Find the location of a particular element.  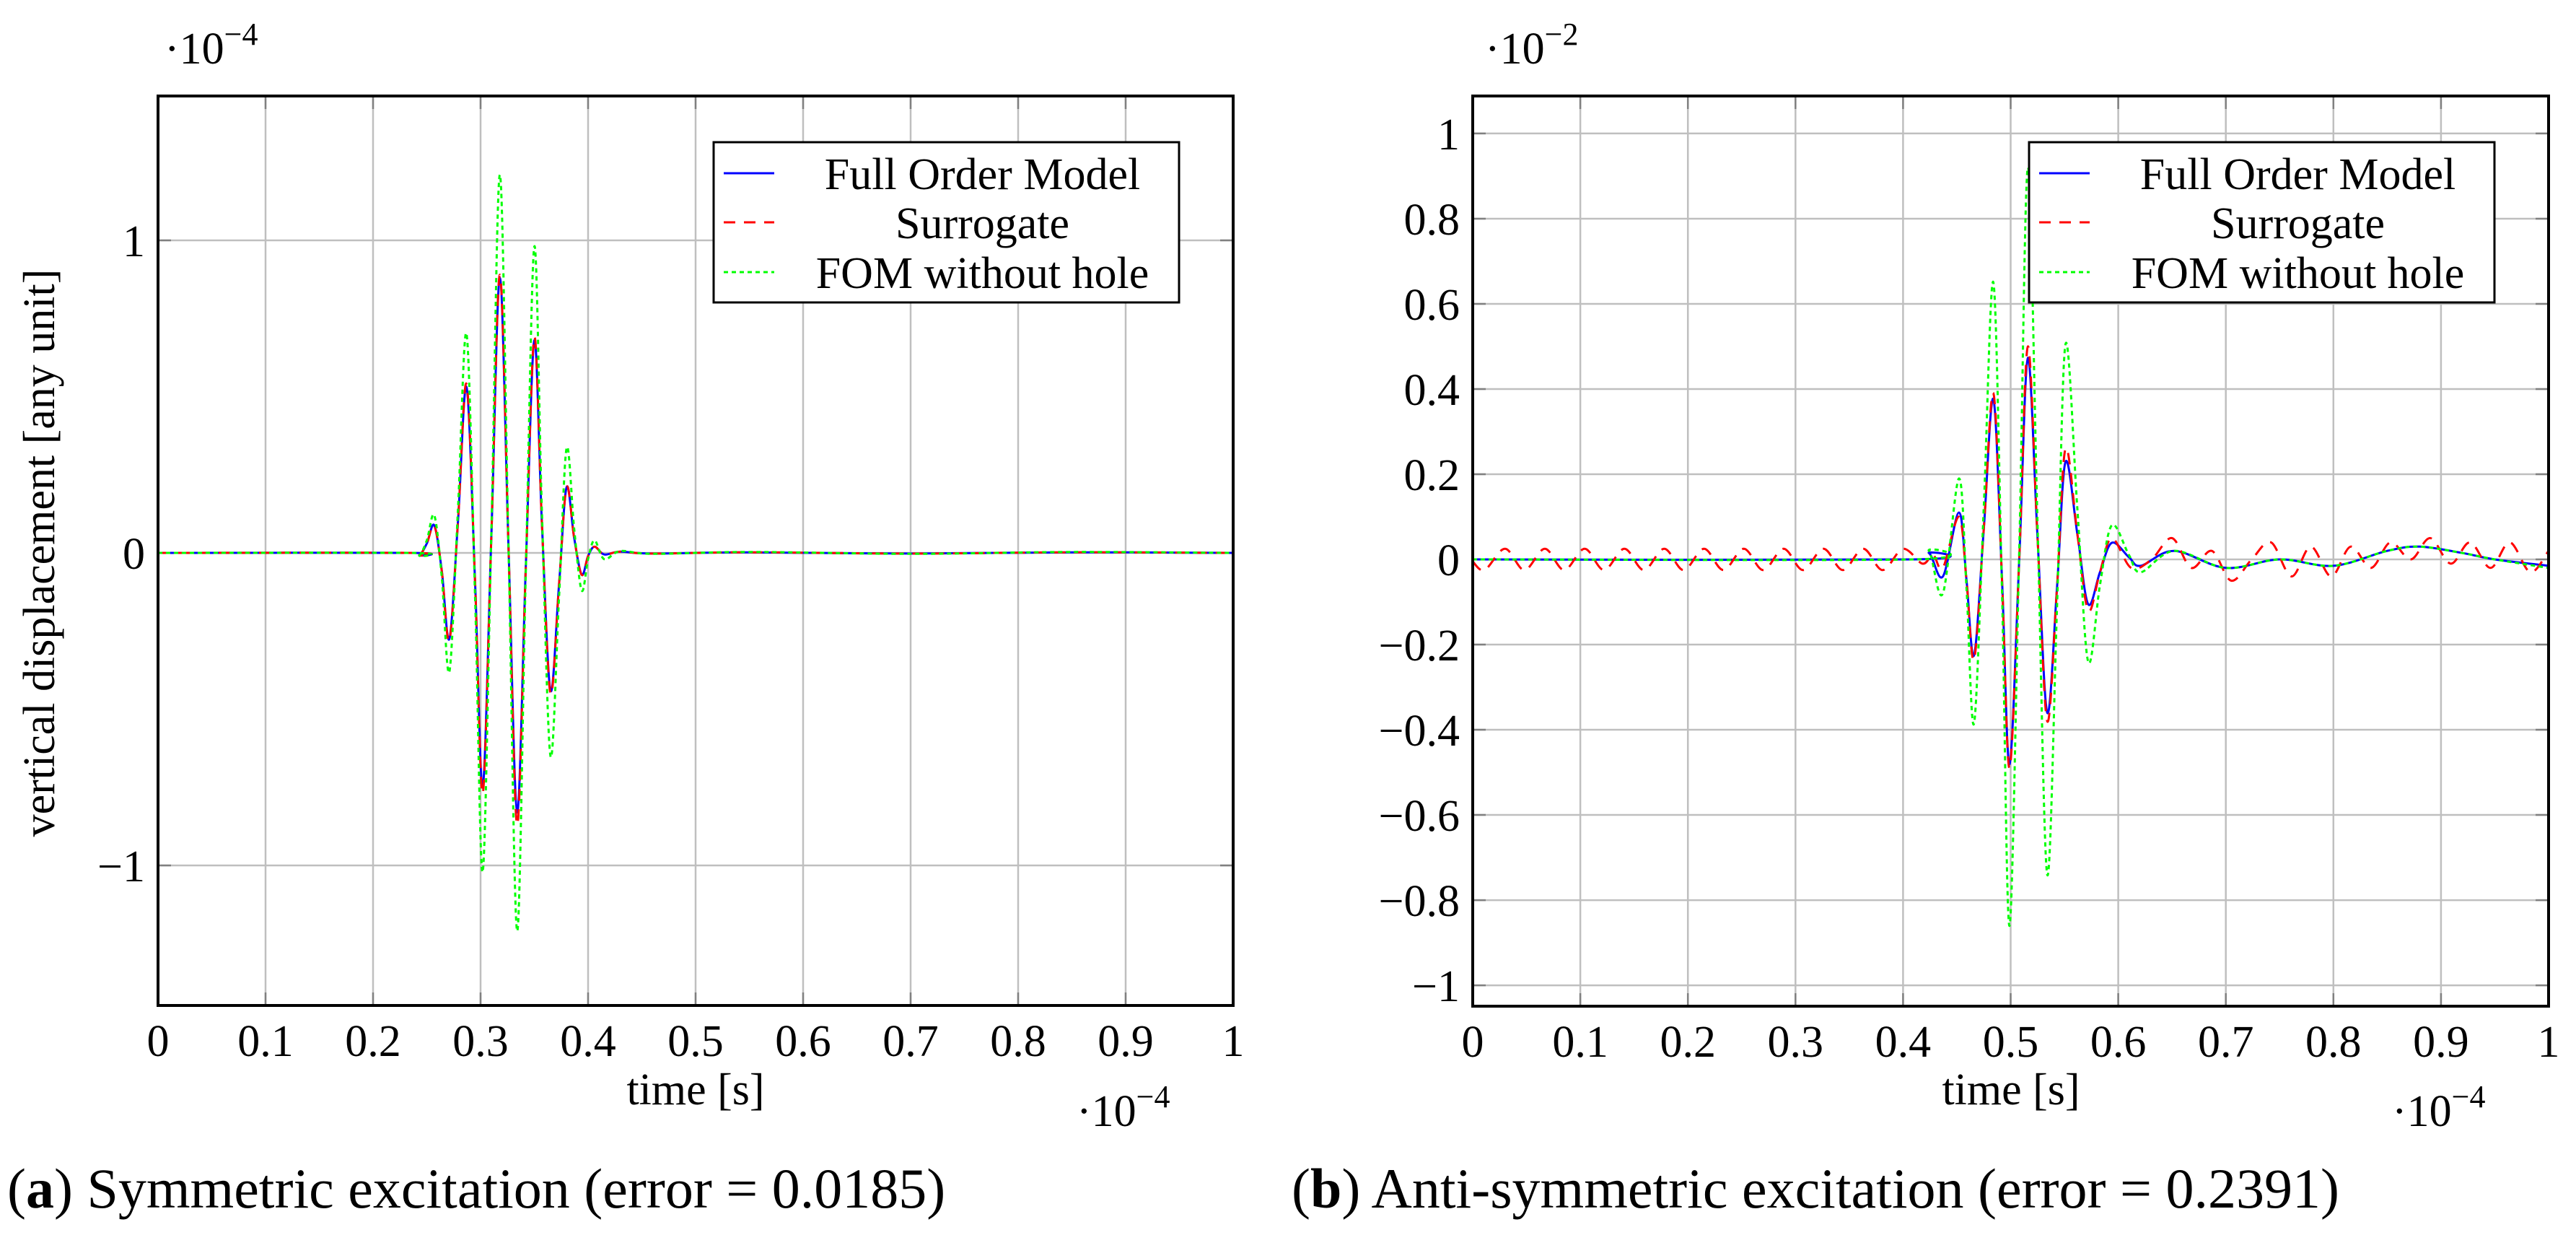

series-surrogate is located at coordinates (2011, 557).